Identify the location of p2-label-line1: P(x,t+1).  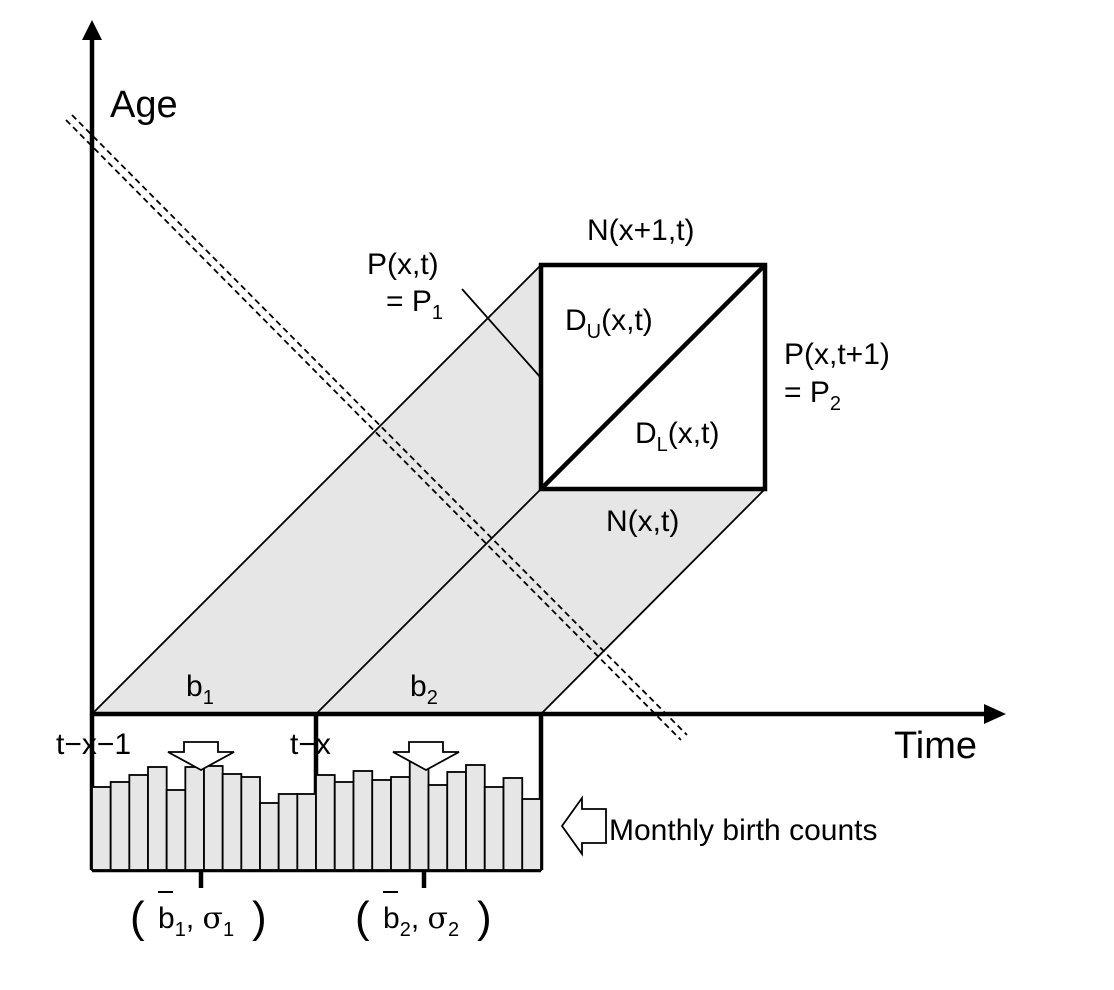
(837, 354).